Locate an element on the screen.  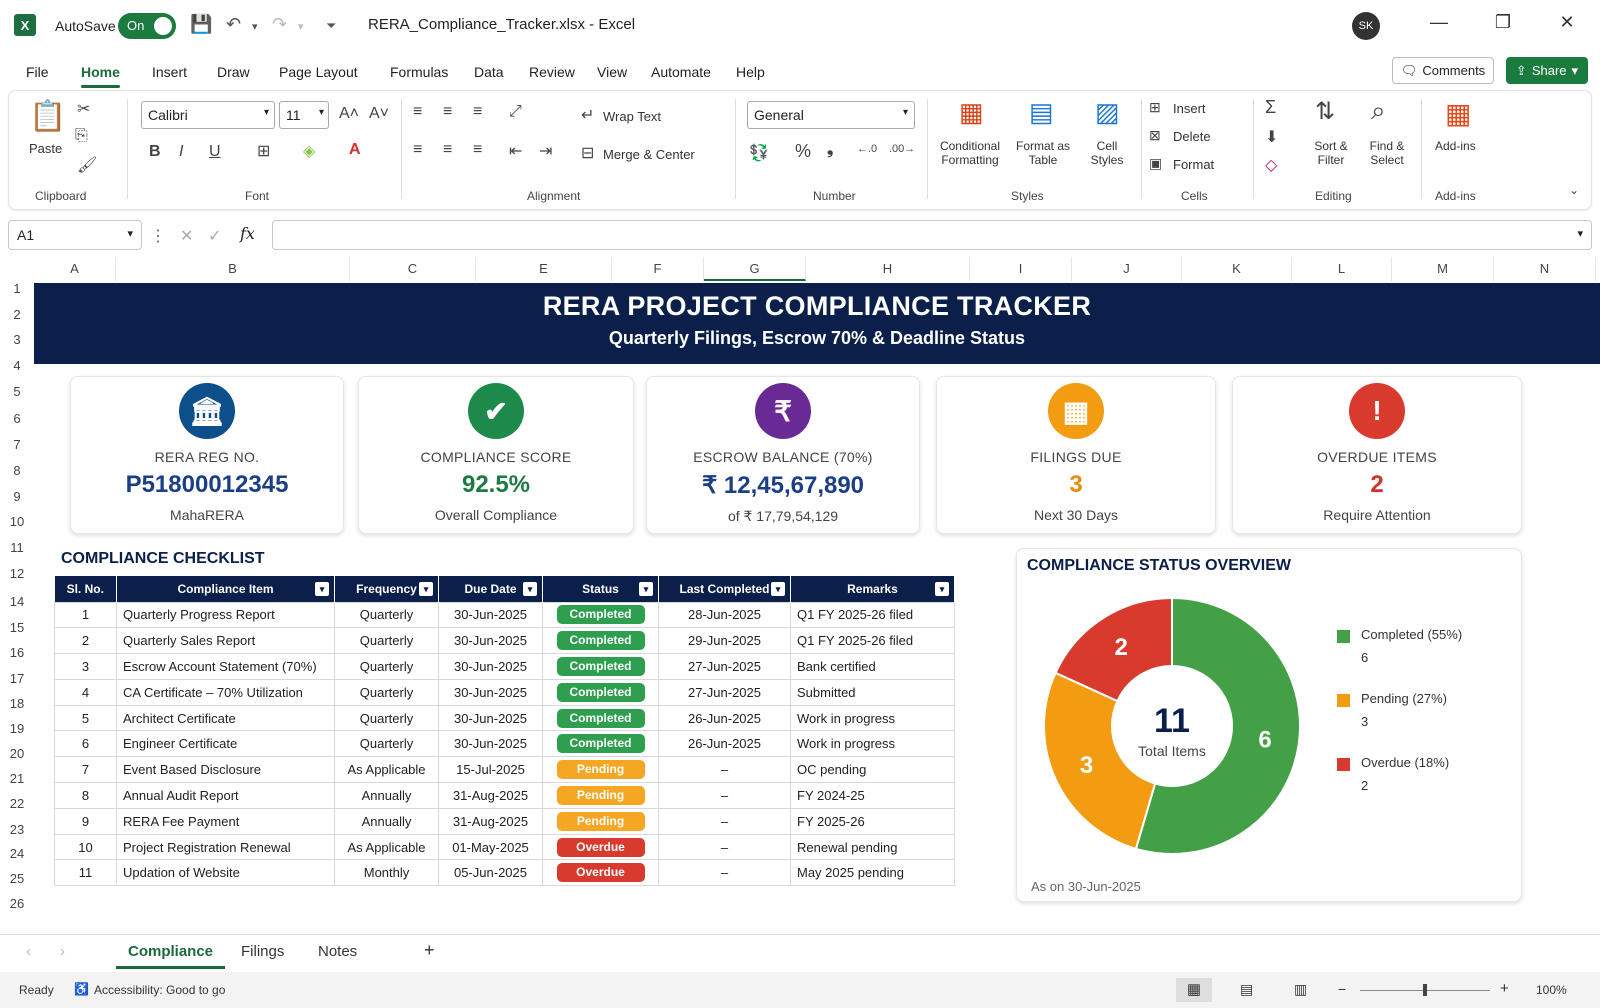
fill-icon: ⬇ is located at coordinates (1272, 137).